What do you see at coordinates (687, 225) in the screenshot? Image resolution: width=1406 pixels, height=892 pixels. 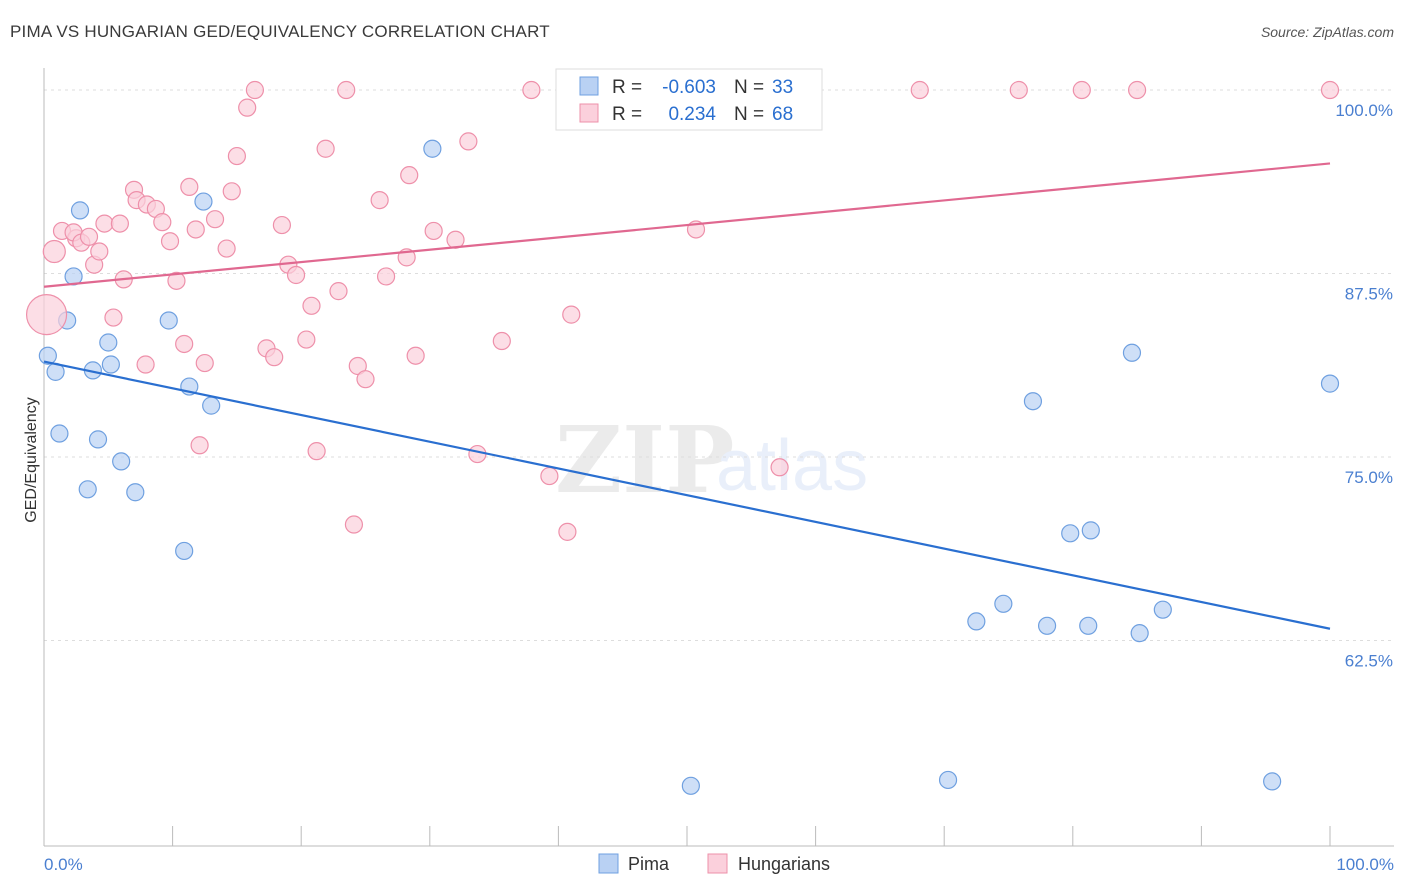 I see `hungarian-trend-line` at bounding box center [687, 225].